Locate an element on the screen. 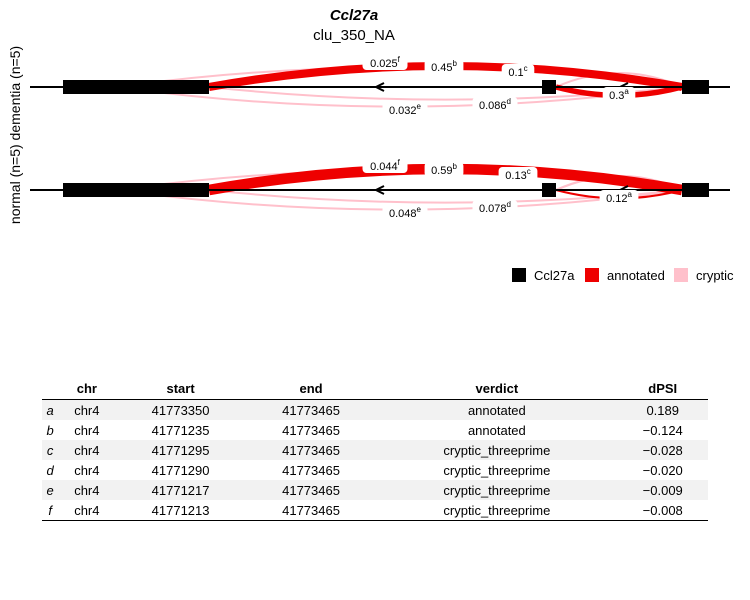 This screenshot has height=600, width=750. legend-item-cryptic: cryptic is located at coordinates (704, 275).